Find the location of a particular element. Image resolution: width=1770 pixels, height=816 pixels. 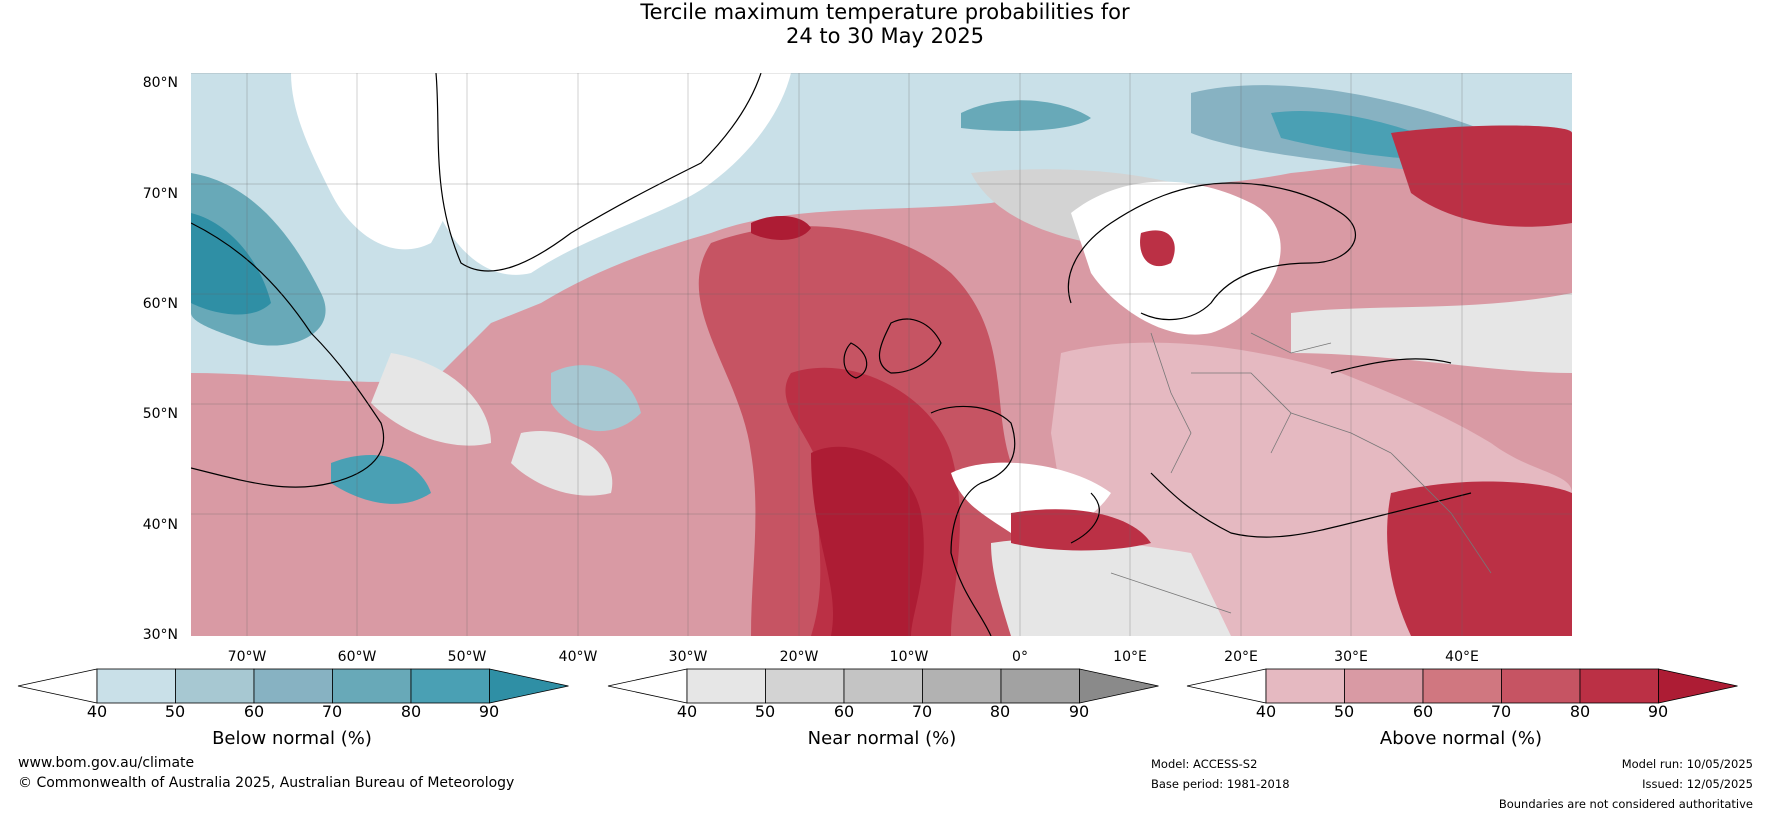

lon-label-20e: 20°E is located at coordinates (1241, 657).